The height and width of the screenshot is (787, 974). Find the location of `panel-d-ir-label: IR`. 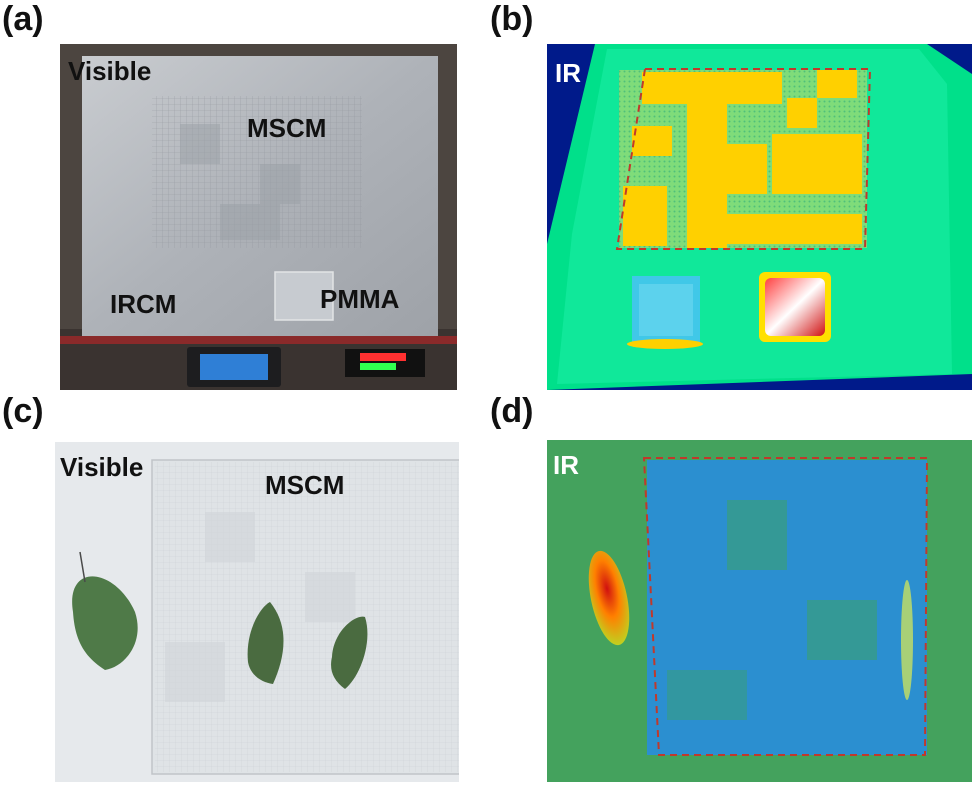

panel-d-ir-label: IR is located at coordinates (566, 465).